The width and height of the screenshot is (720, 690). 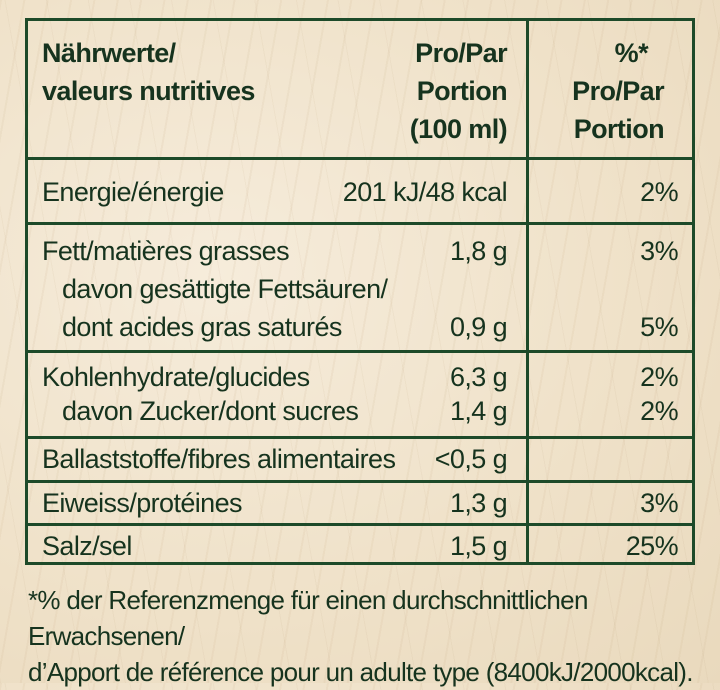 What do you see at coordinates (478, 546) in the screenshot?
I see `row-value: 1,5 g` at bounding box center [478, 546].